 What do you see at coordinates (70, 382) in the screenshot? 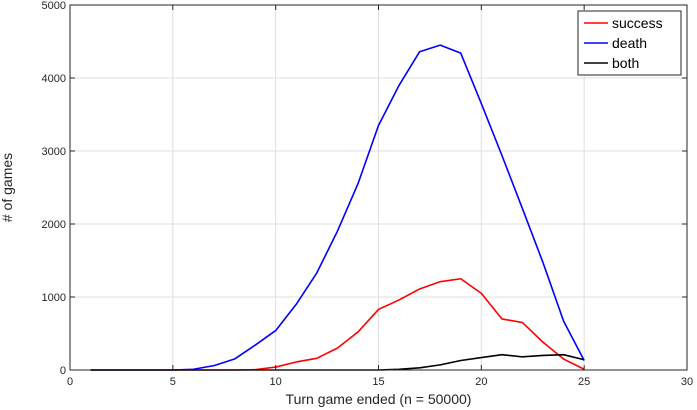
I see `x-tick-label: 0` at bounding box center [70, 382].